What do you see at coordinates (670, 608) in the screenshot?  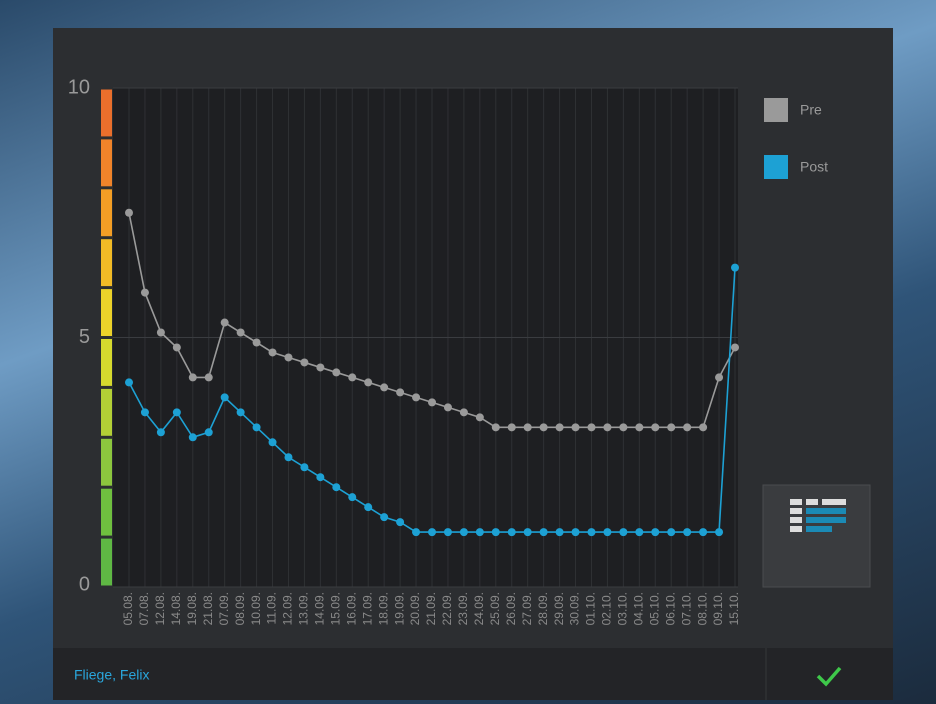 I see `x-tick-label: 06.10.` at bounding box center [670, 608].